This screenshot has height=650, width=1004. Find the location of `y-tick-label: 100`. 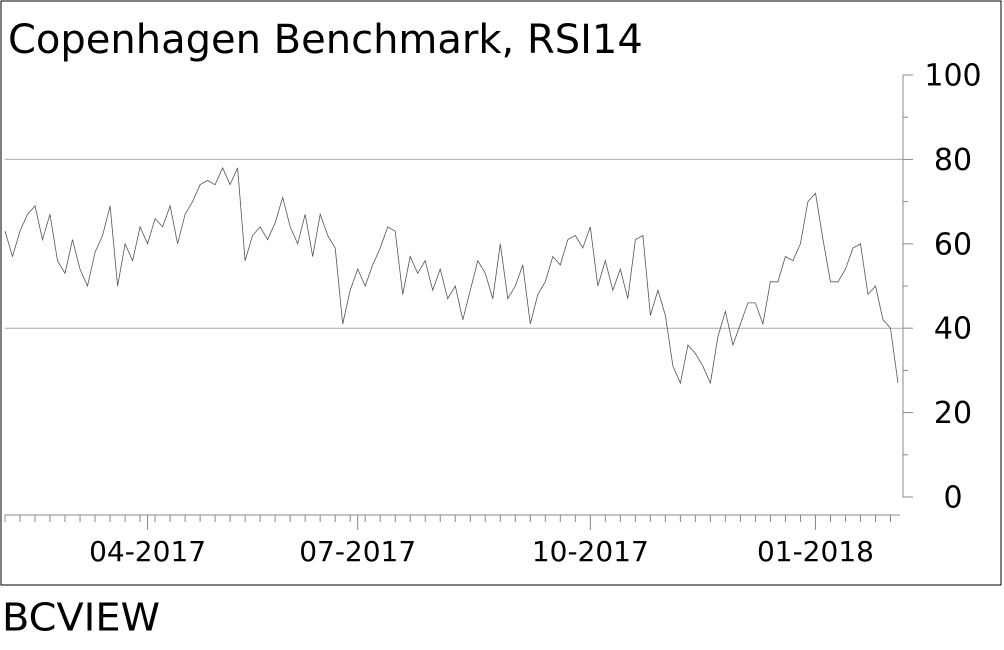

y-tick-label: 100 is located at coordinates (952, 76).